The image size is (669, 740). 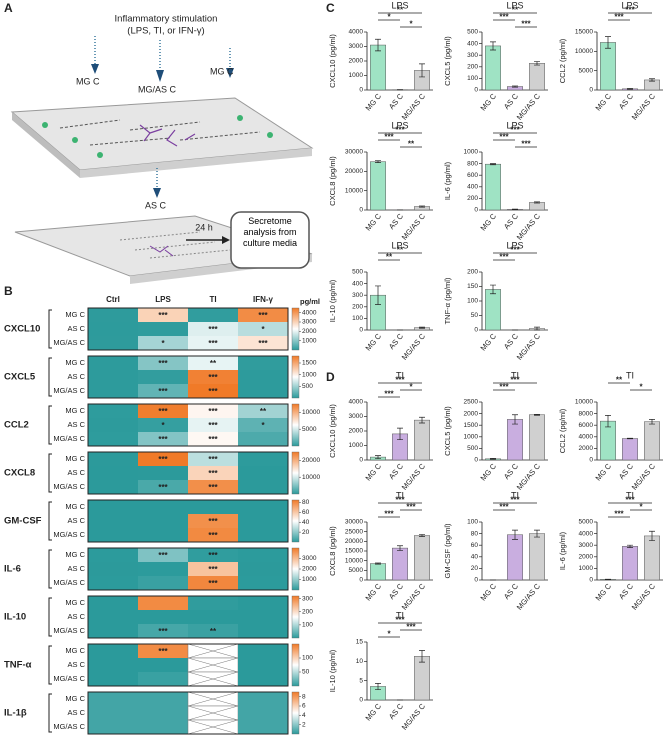 I want to click on significance-label: **, so click(x=389, y=257).